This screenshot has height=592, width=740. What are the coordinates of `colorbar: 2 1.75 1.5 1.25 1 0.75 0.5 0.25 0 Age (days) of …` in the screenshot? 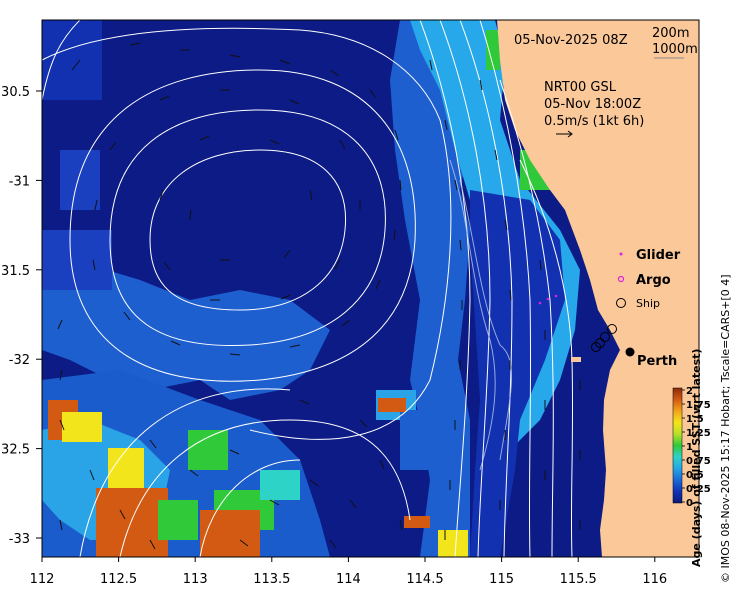 It's located at (691, 458).